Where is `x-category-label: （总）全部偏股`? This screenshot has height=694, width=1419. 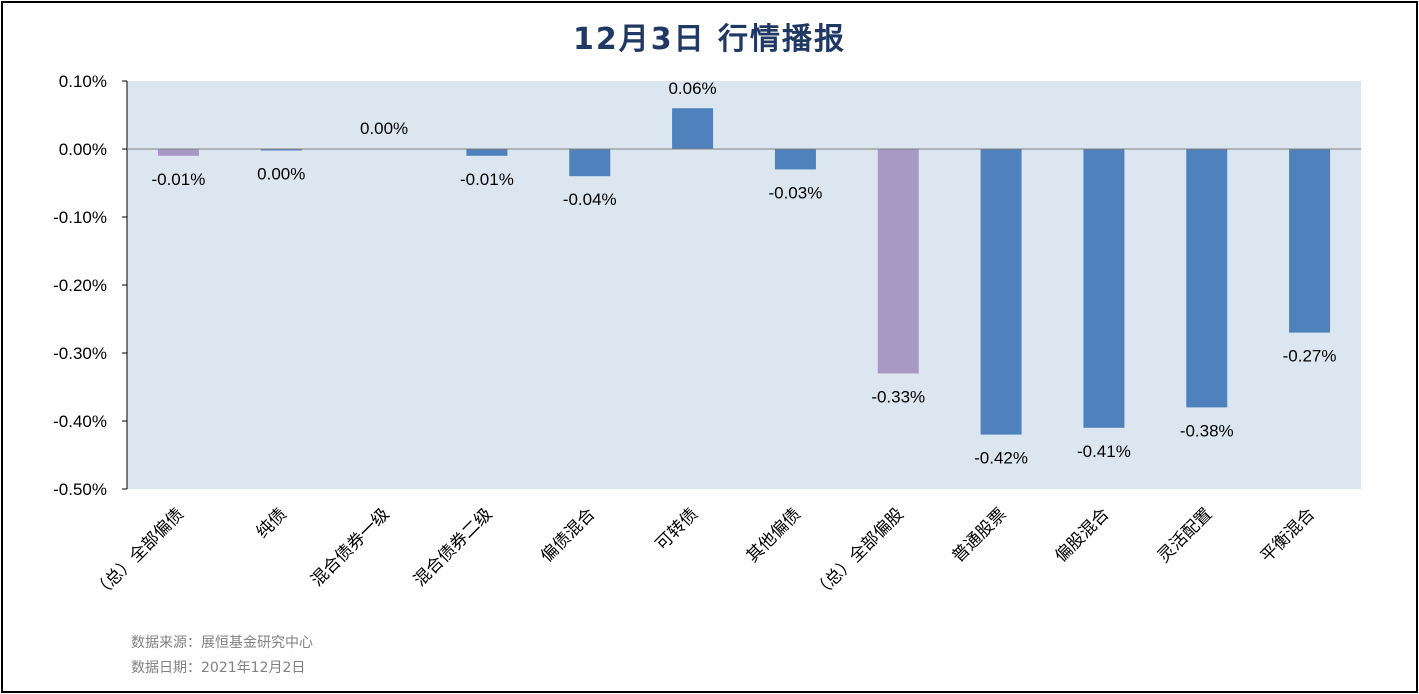
x-category-label: （总）全部偏股 is located at coordinates (858, 553).